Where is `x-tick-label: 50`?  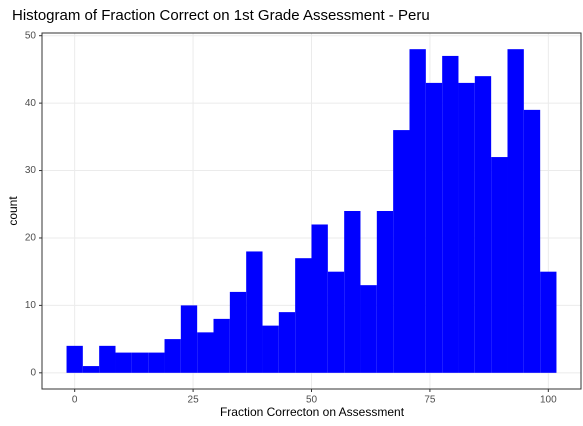
x-tick-label: 50 is located at coordinates (312, 400).